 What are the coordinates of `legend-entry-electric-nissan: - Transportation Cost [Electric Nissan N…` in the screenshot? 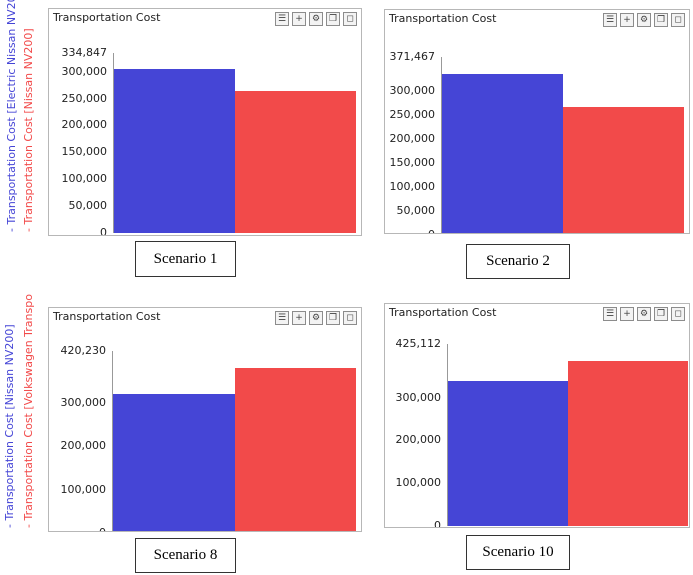 It's located at (11, 116).